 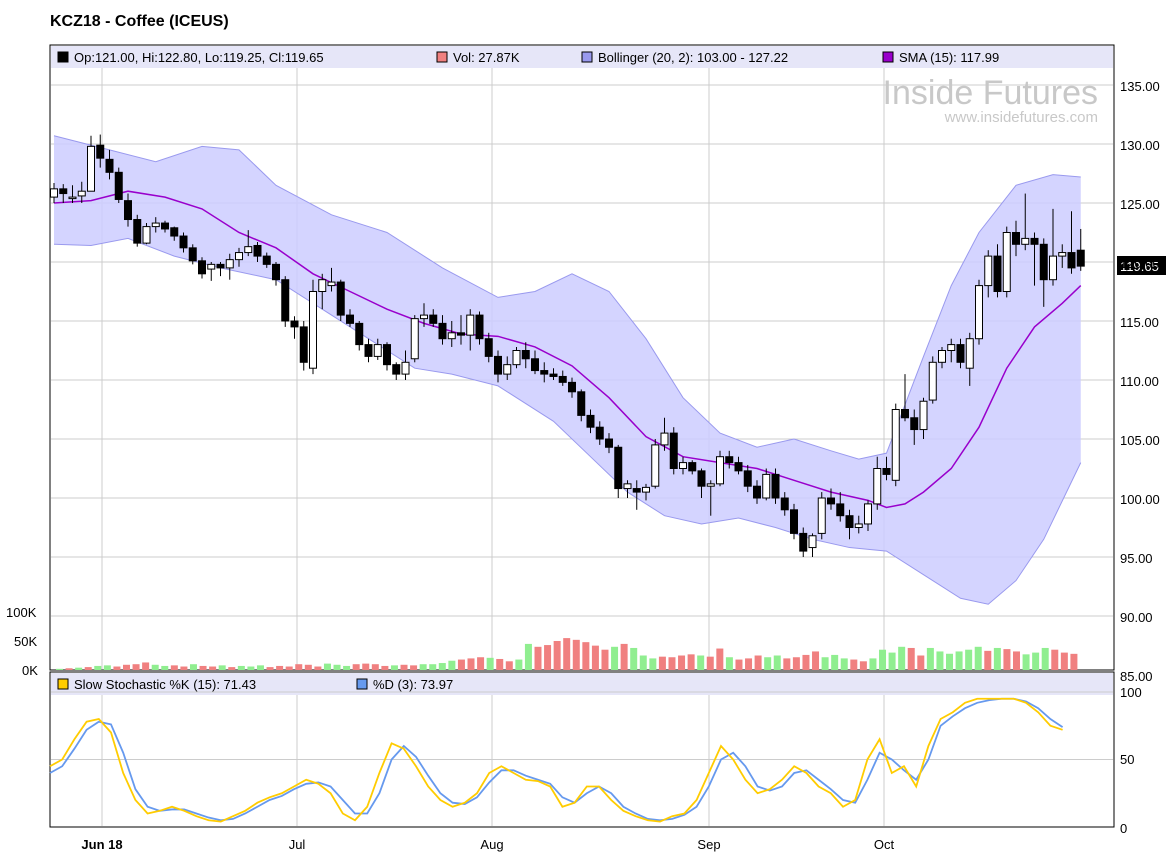 I want to click on x-tick-oct: Oct, so click(x=884, y=844).